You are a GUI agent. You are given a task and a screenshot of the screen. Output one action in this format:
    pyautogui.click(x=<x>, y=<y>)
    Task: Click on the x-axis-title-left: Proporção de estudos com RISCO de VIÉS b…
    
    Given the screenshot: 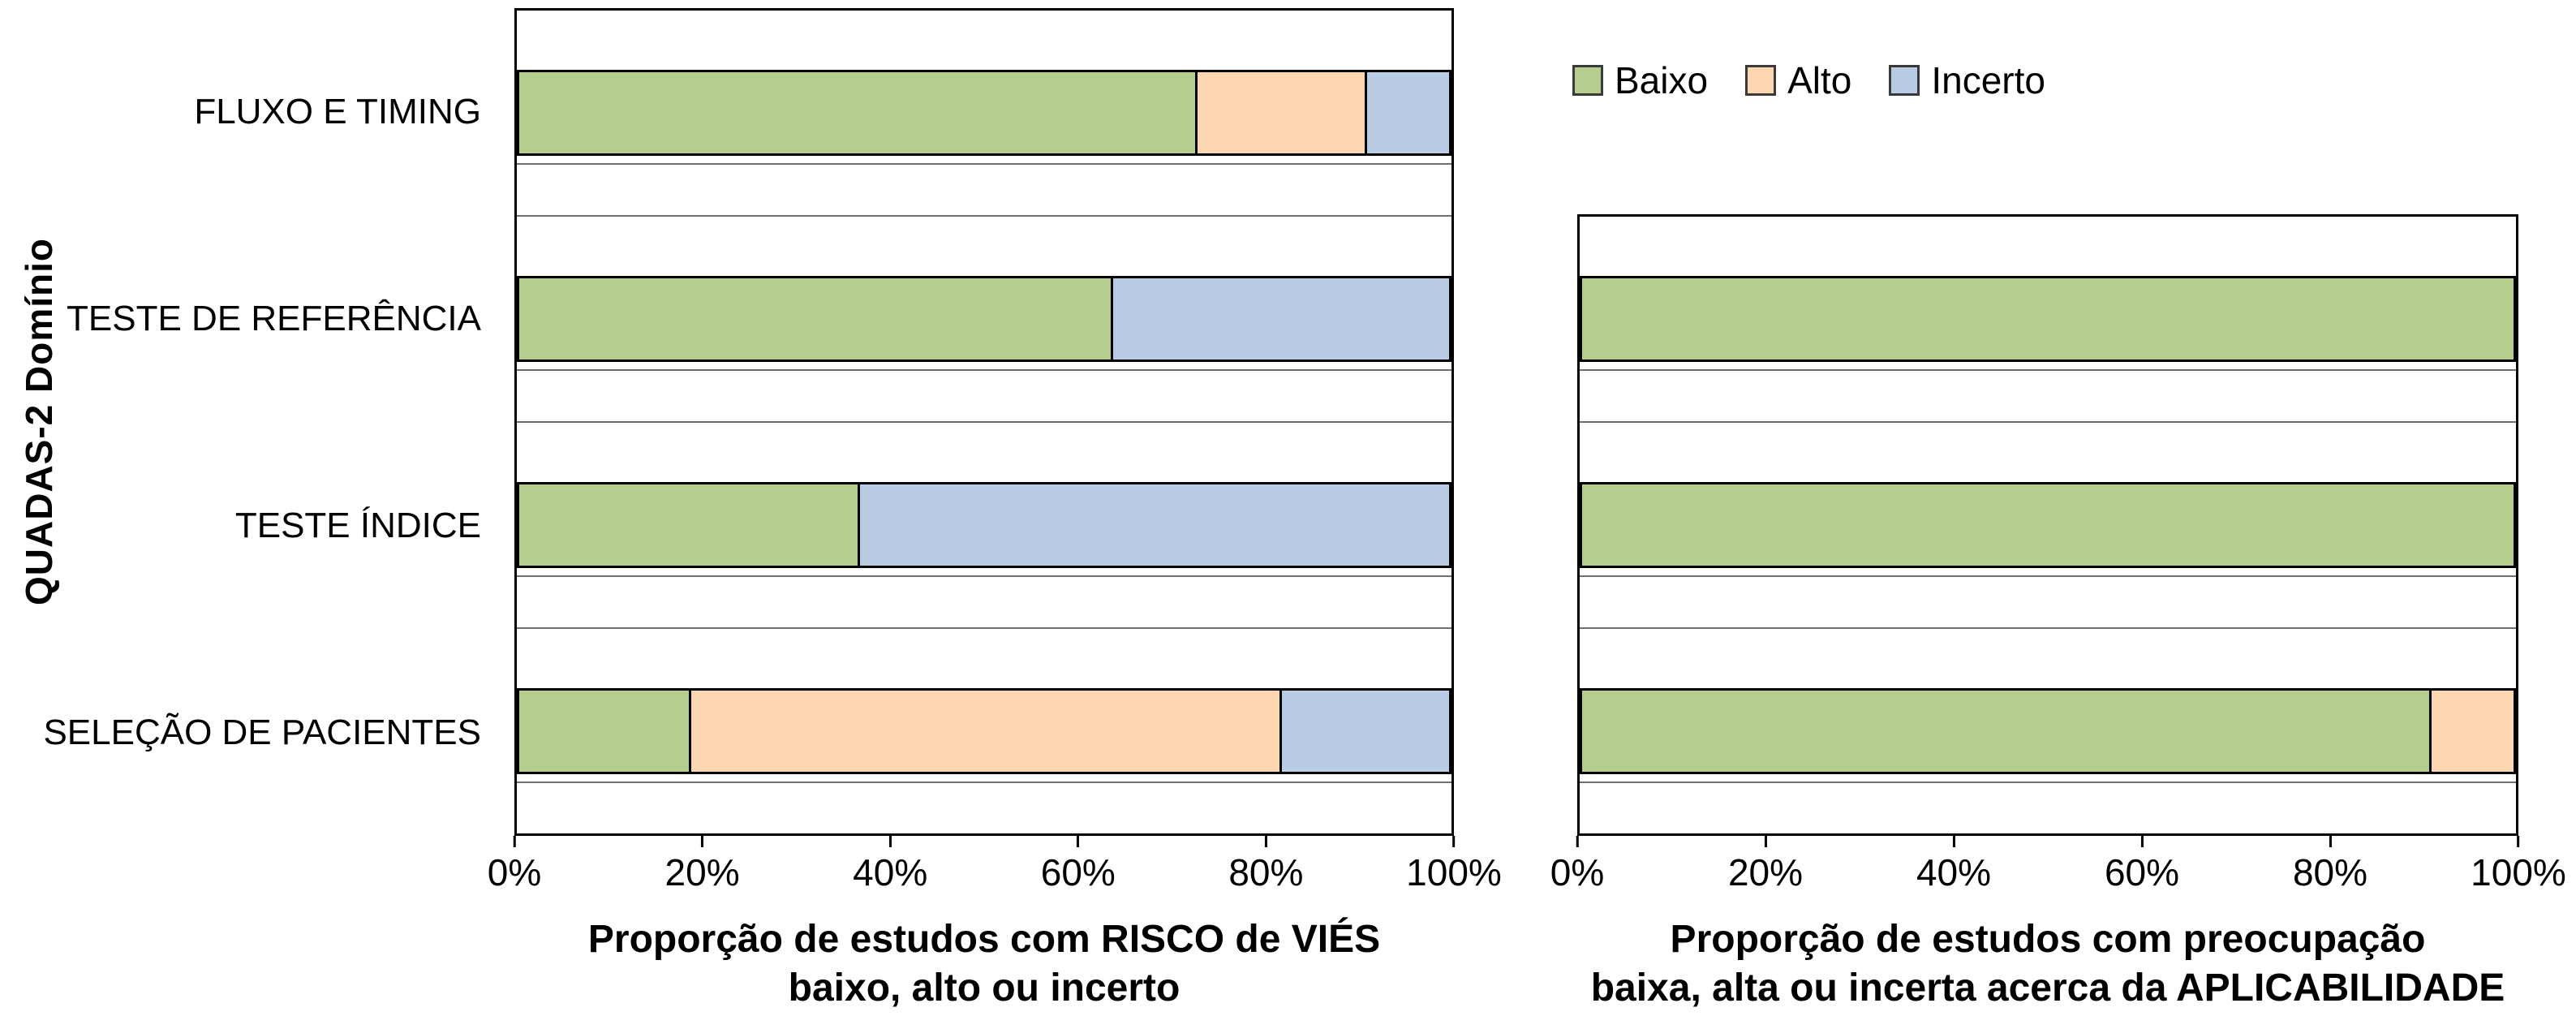 What is the action you would take?
    pyautogui.click(x=984, y=964)
    